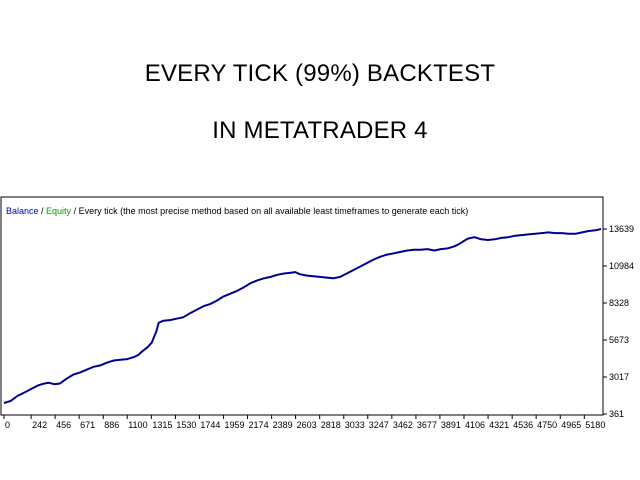 This screenshot has height=480, width=640. I want to click on x-tick-label: 1744, so click(210, 425).